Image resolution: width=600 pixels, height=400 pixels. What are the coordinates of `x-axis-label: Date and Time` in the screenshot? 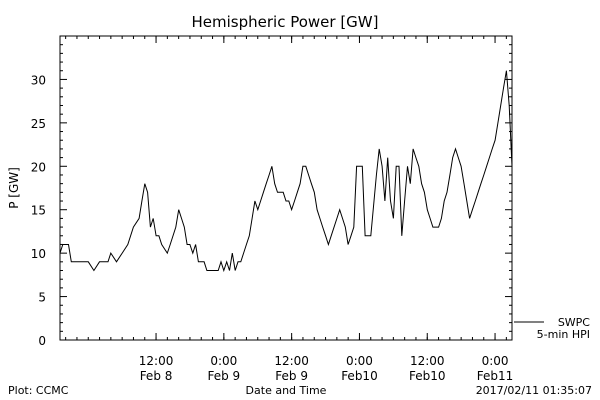 It's located at (286, 390).